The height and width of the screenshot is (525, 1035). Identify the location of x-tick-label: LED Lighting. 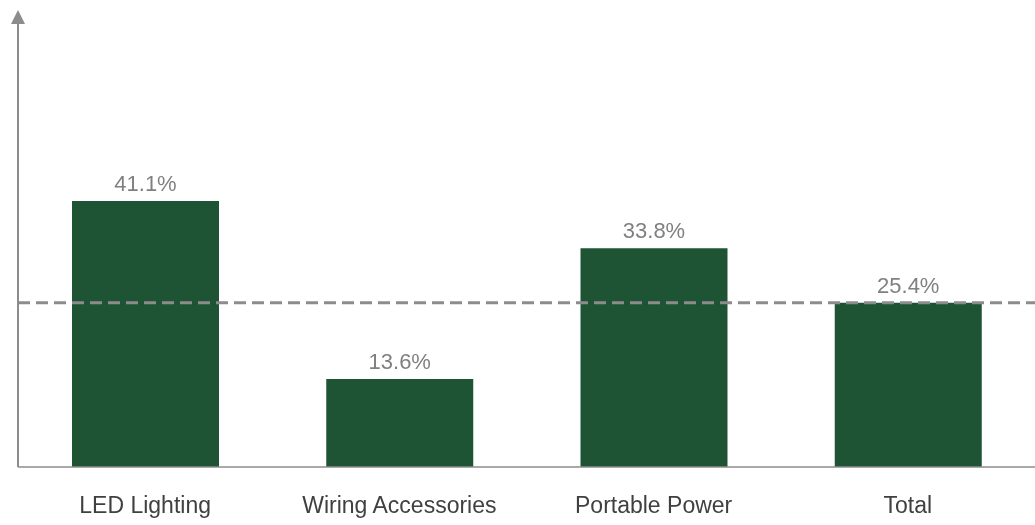
(145, 505).